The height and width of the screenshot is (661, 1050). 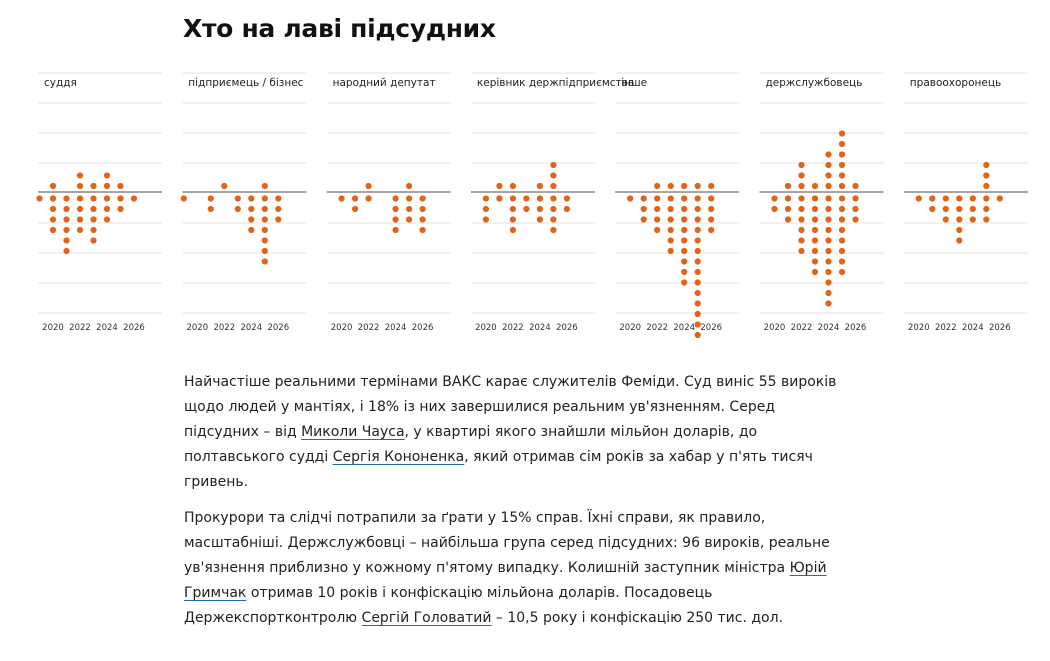 I want to click on panel-title: інше, so click(x=634, y=83).